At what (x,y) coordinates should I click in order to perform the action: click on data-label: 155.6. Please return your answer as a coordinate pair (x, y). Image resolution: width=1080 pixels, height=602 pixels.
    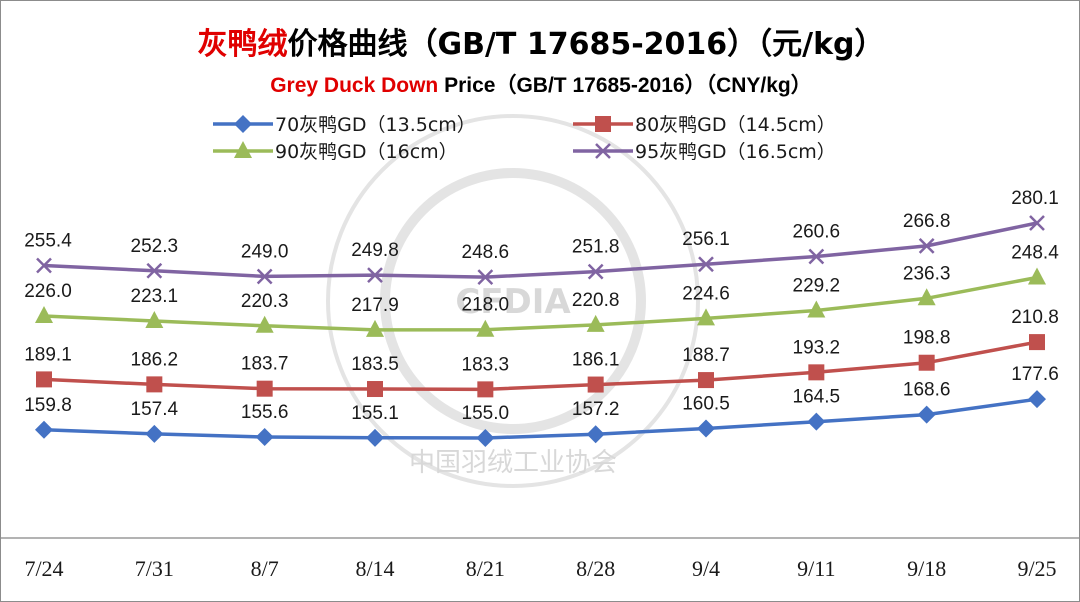
    Looking at the image, I should click on (265, 412).